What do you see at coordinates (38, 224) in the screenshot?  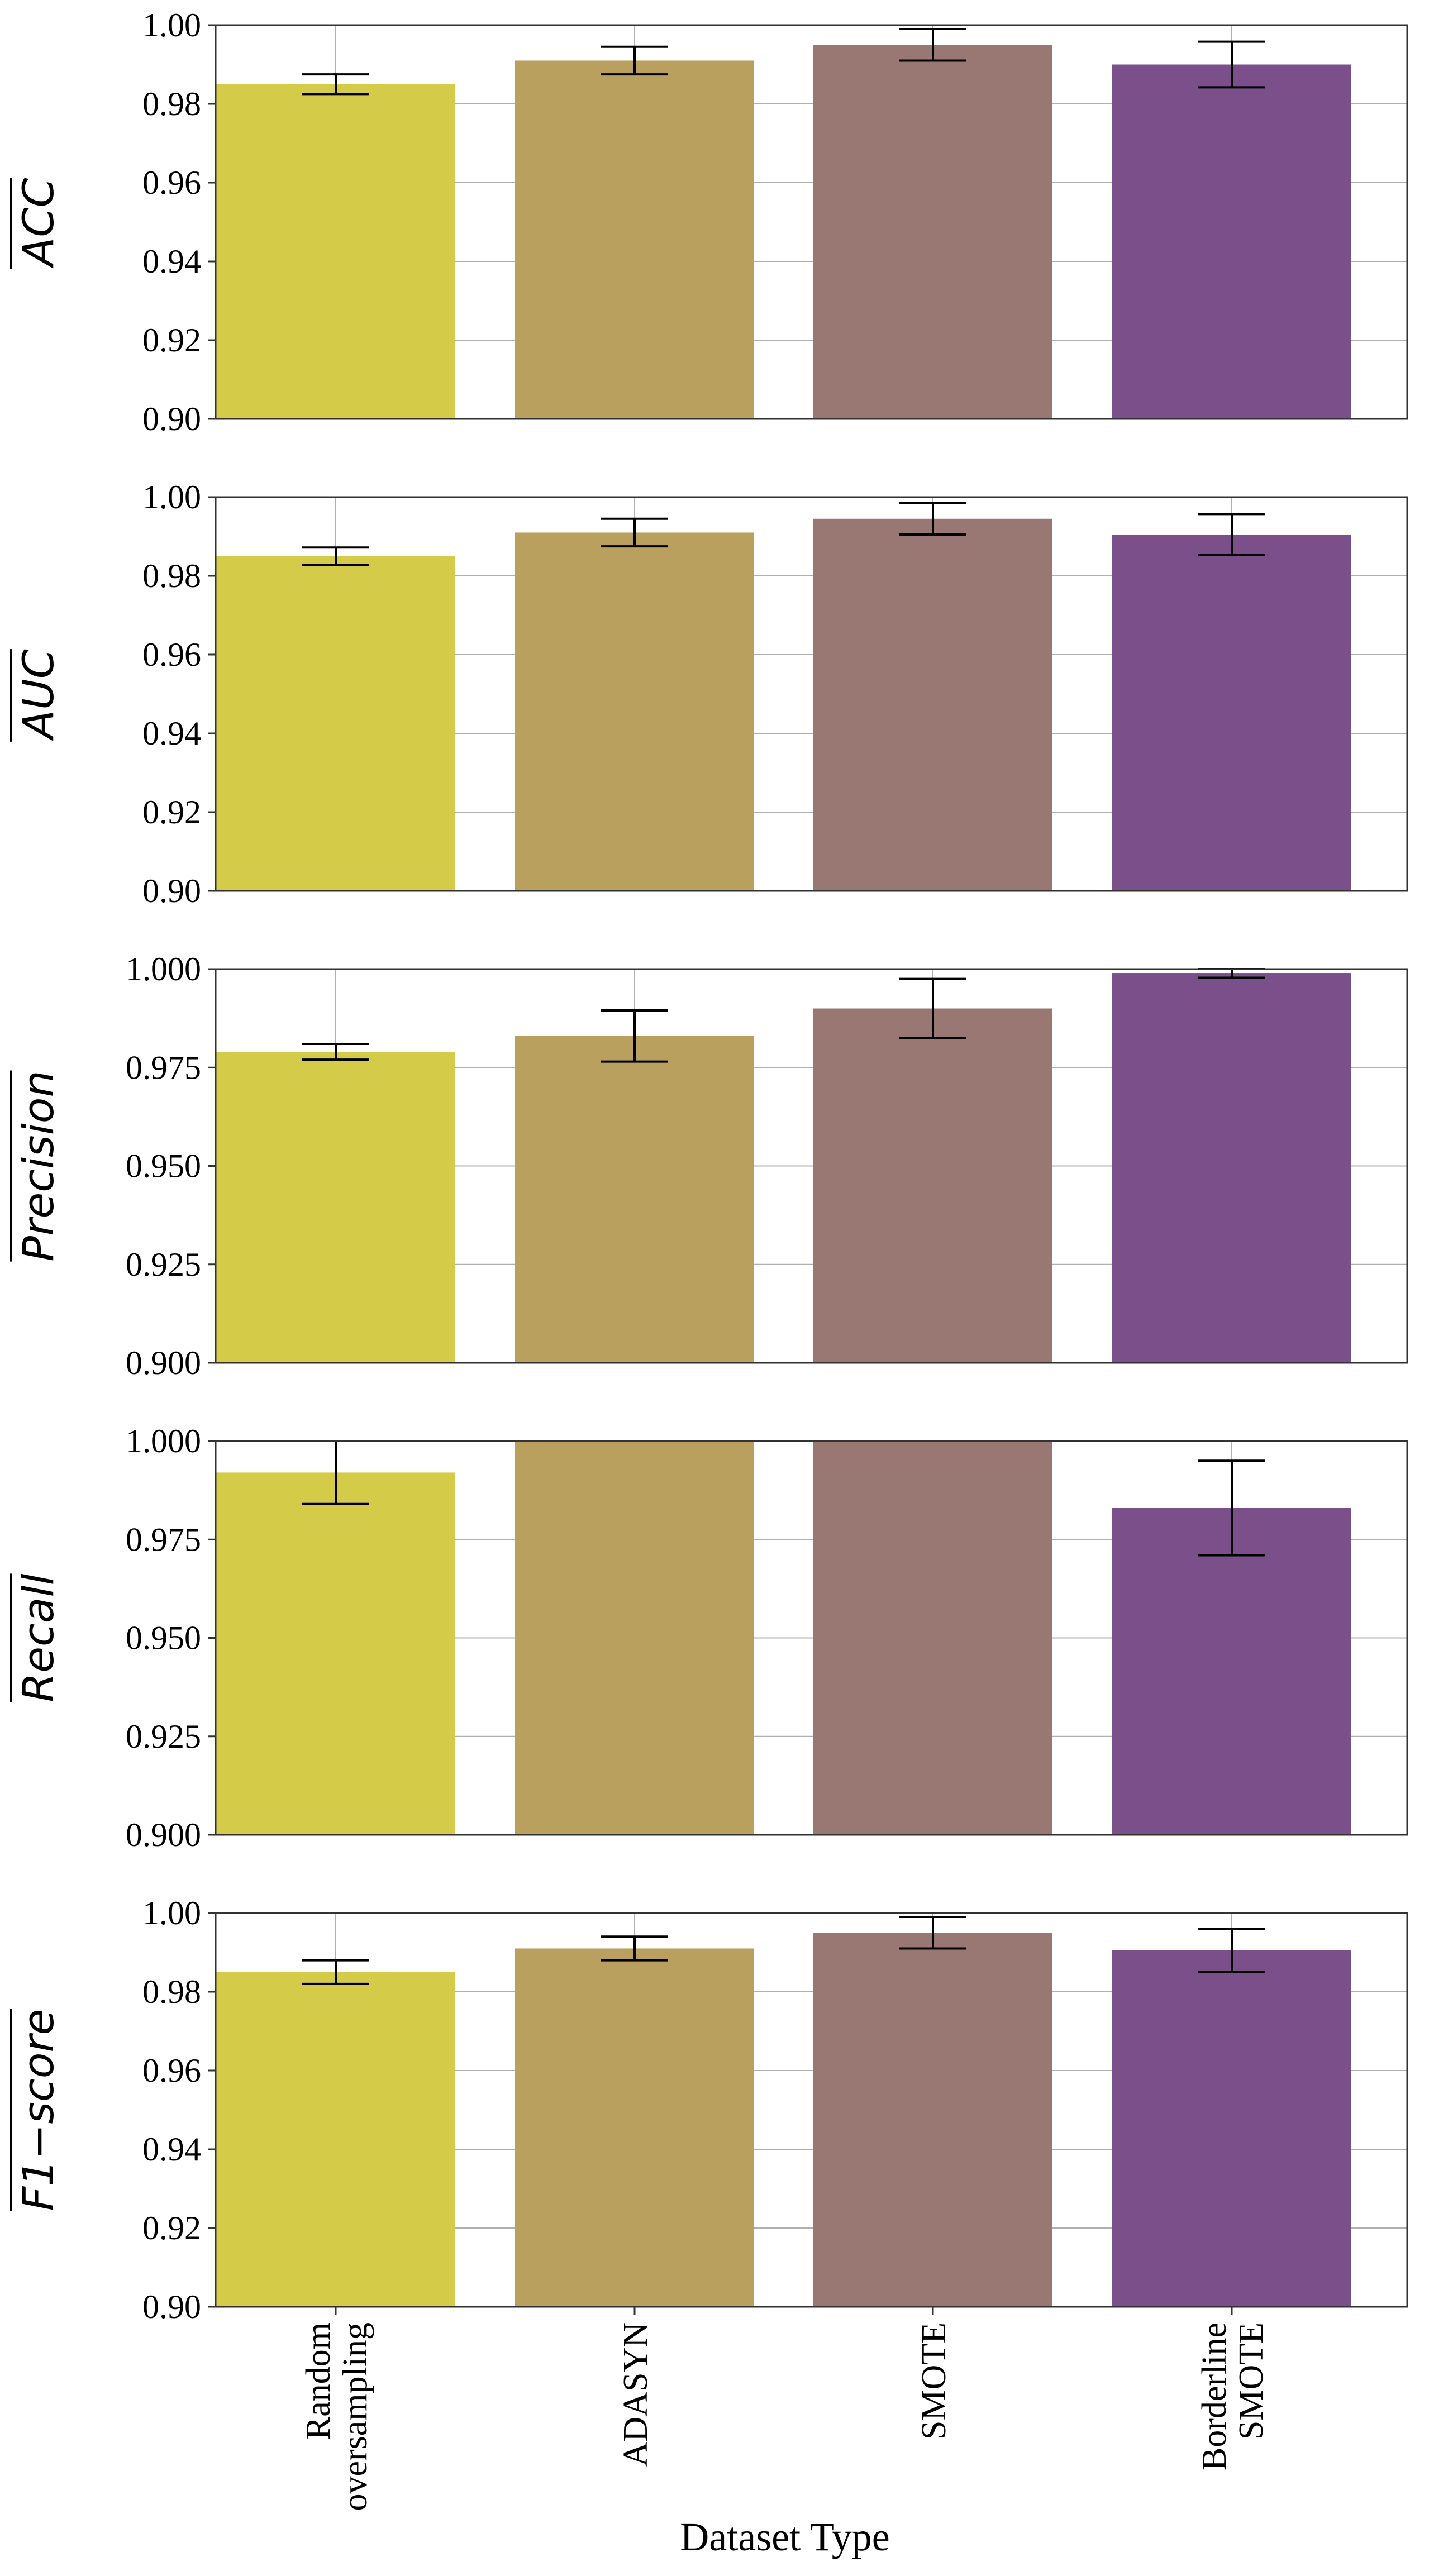 I see `y-axis-label: ACC` at bounding box center [38, 224].